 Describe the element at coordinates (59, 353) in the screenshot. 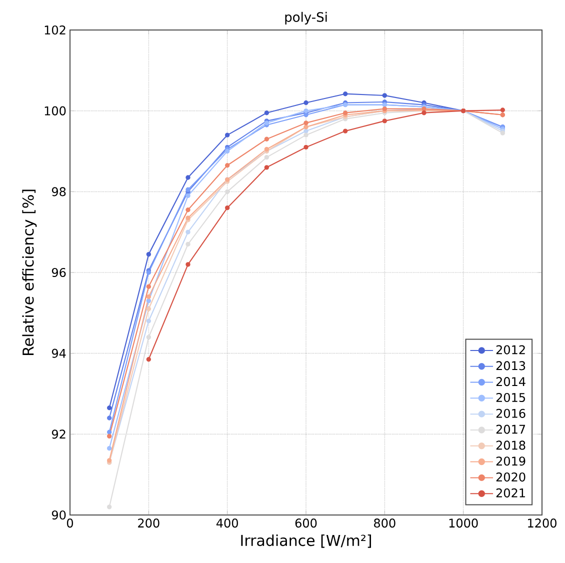

I see `y-tick-label: 94` at that location.